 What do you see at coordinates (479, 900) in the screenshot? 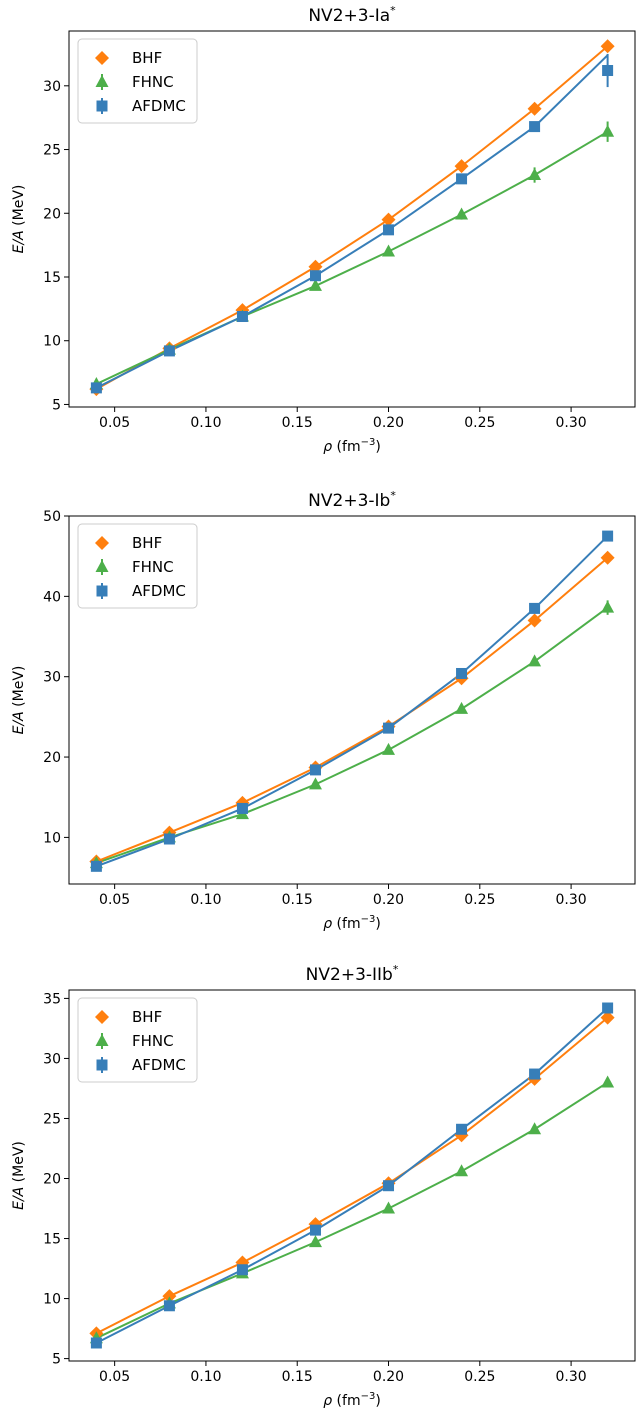
I see `x-tick-label: 0.25` at bounding box center [479, 900].